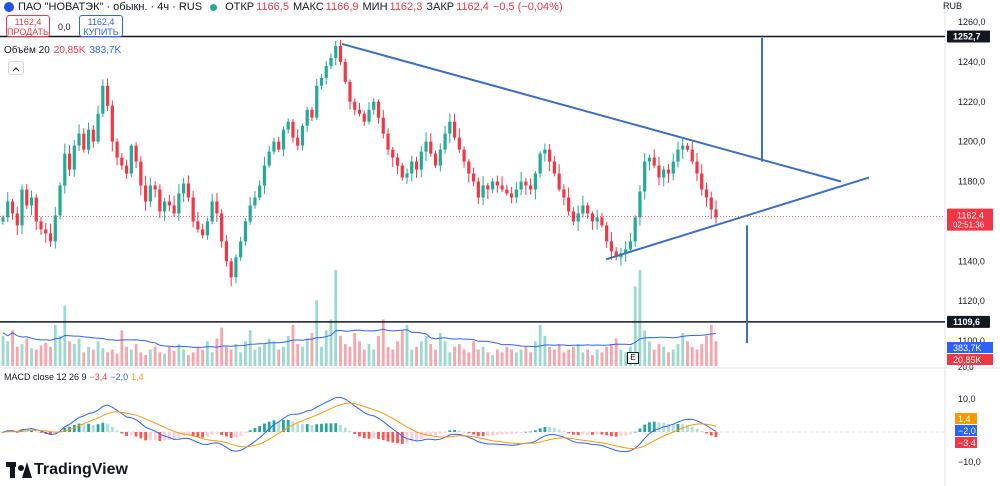  What do you see at coordinates (633, 358) in the screenshot?
I see `earnings-marker: E` at bounding box center [633, 358].